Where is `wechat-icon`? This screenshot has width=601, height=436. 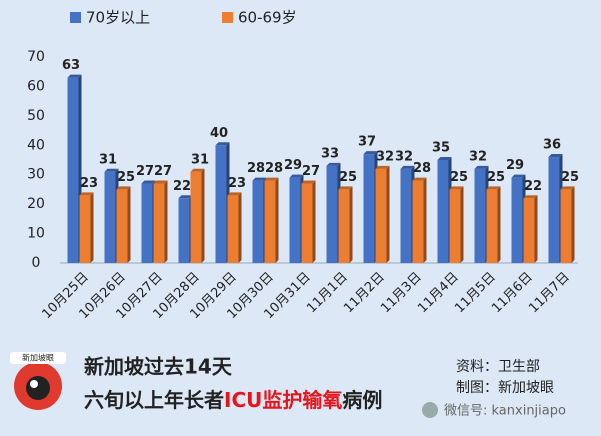
wechat-icon is located at coordinates (430, 410).